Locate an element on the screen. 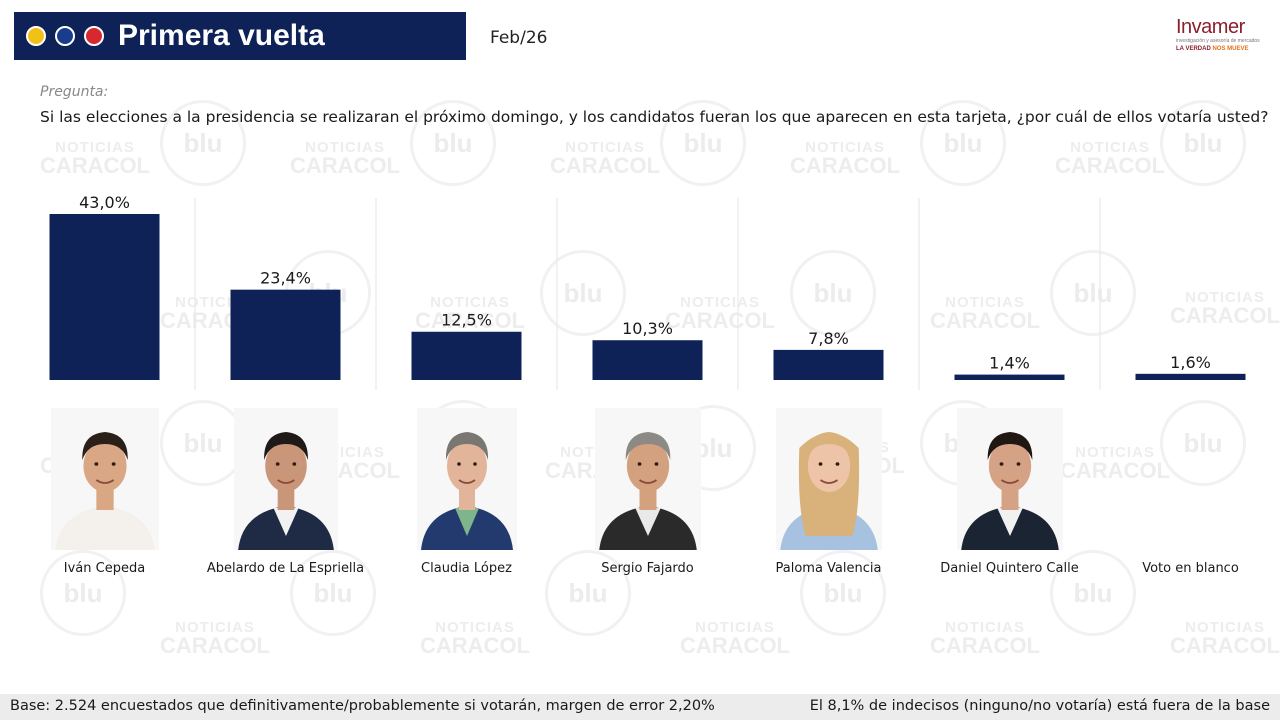 This screenshot has height=720, width=1280. logo-sub: investigación y asesoría de mercados is located at coordinates (1218, 41).